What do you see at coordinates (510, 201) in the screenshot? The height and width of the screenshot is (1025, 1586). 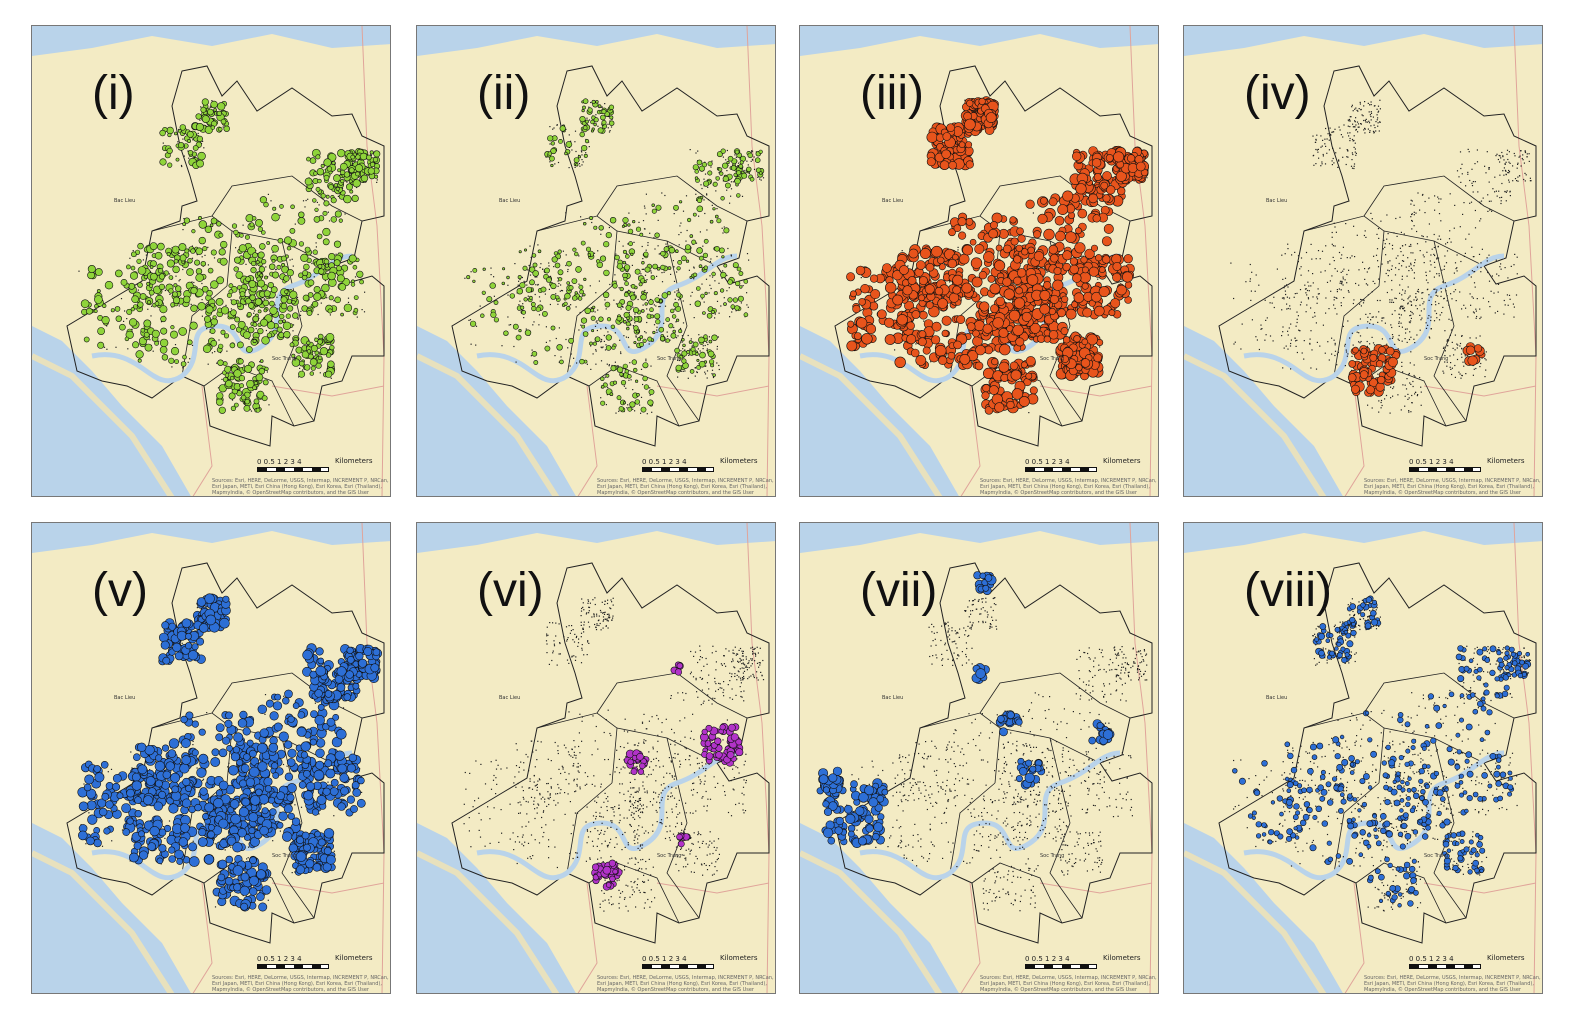 I see `town-label: Bac Lieu` at bounding box center [510, 201].